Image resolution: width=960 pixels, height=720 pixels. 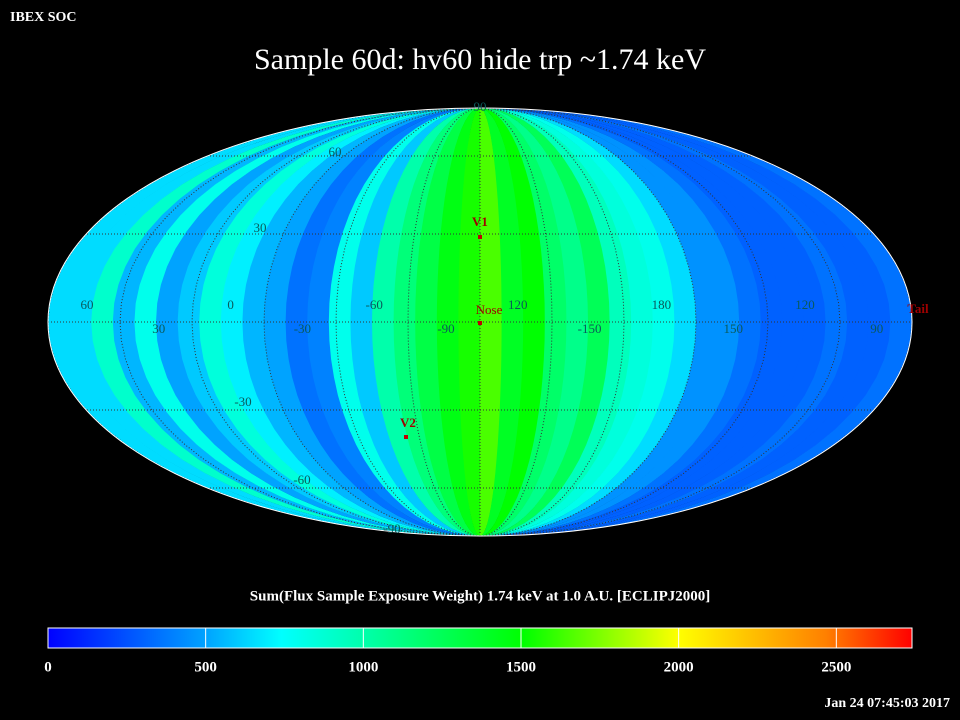 I want to click on marker-label: V2, so click(x=408, y=422).